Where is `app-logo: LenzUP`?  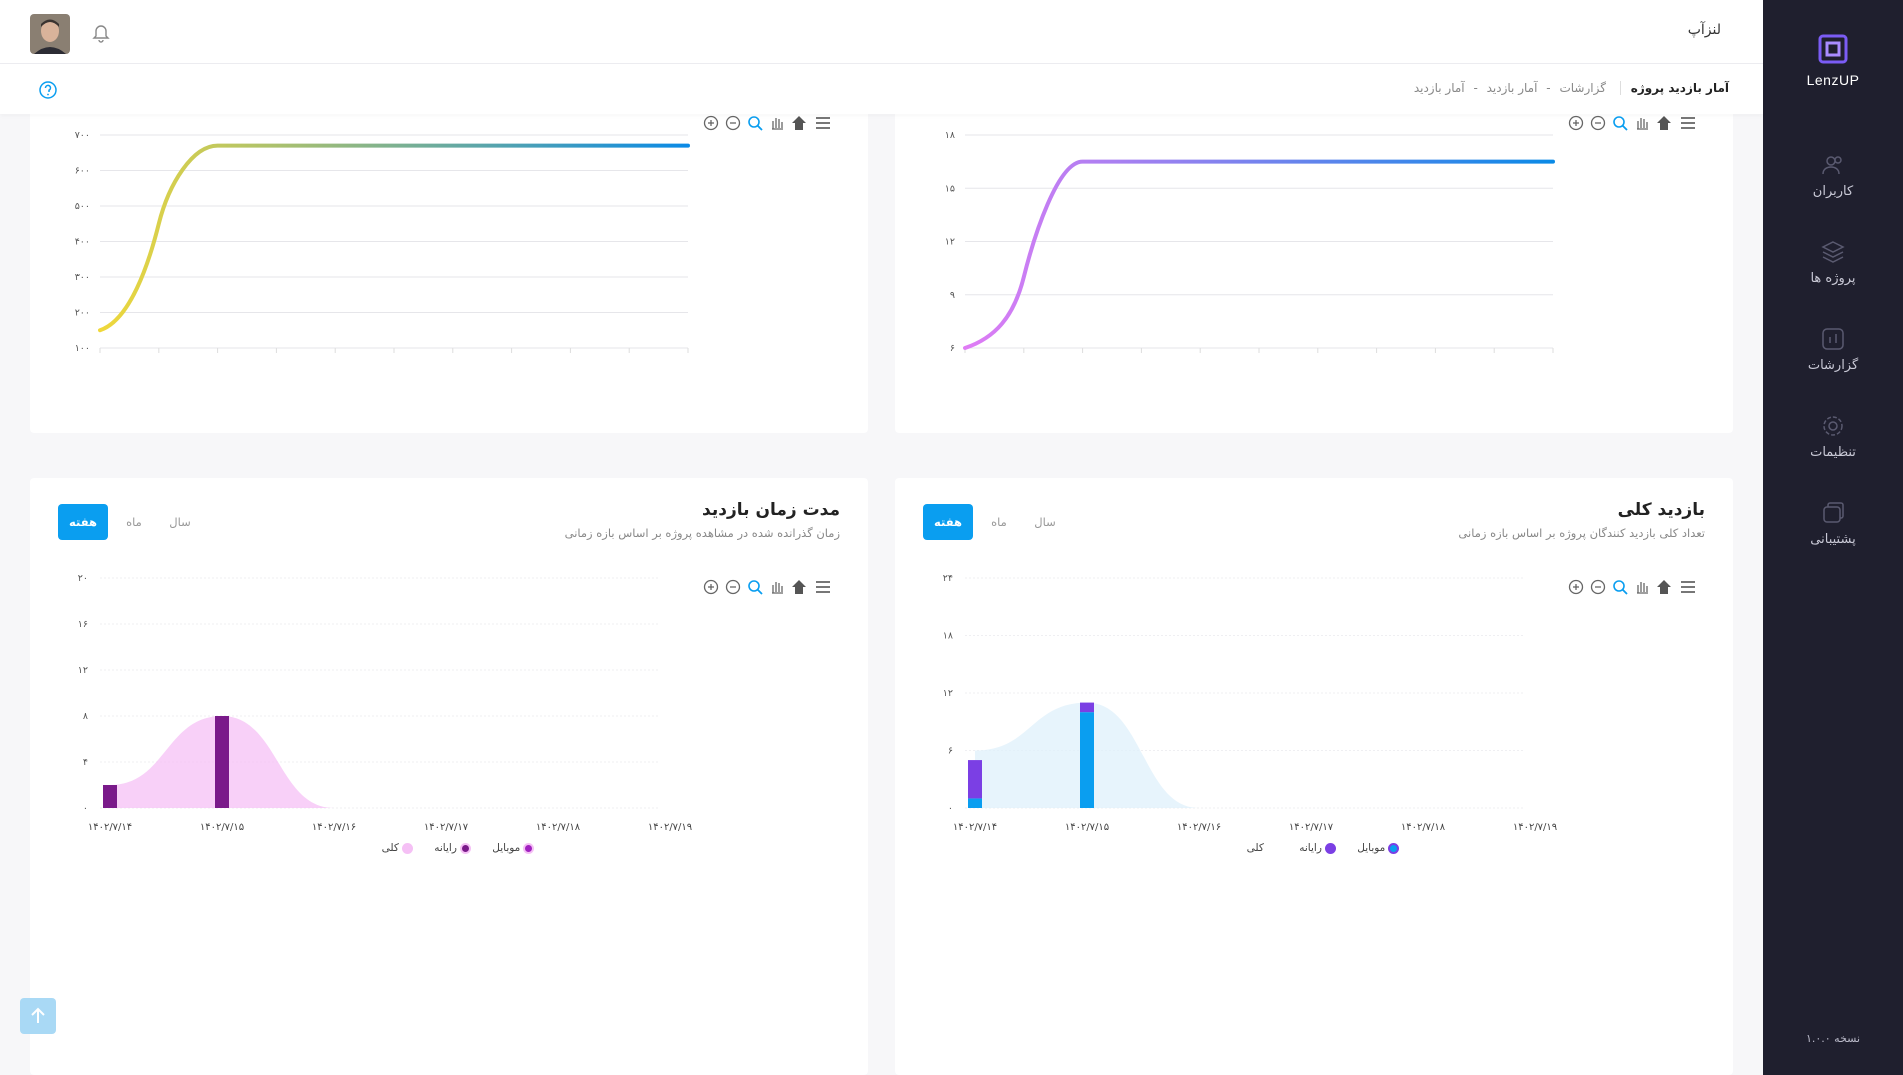
app-logo: LenzUP is located at coordinates (1833, 61).